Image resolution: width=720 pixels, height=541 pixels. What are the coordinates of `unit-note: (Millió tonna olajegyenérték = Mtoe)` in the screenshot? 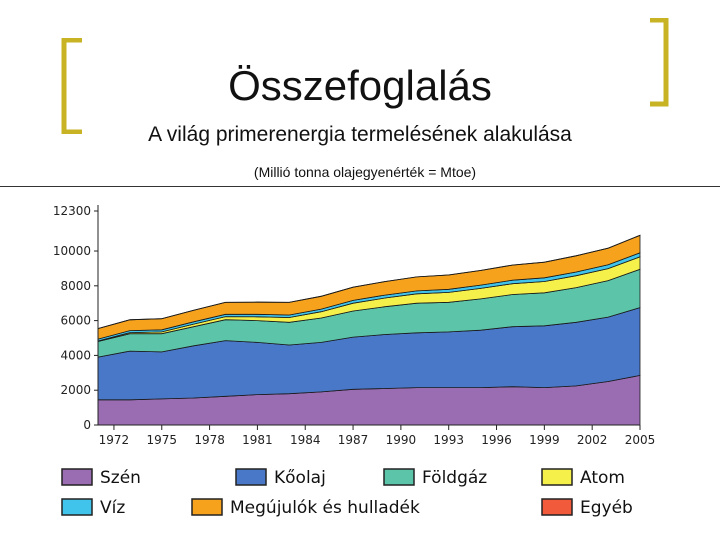 It's located at (365, 172).